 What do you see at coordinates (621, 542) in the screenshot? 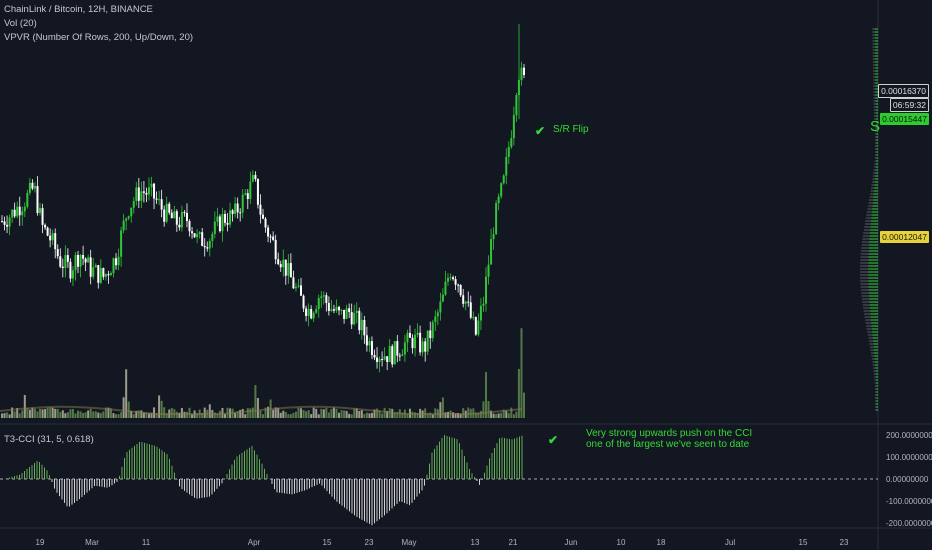
I see `time-tick-label: 10` at bounding box center [621, 542].